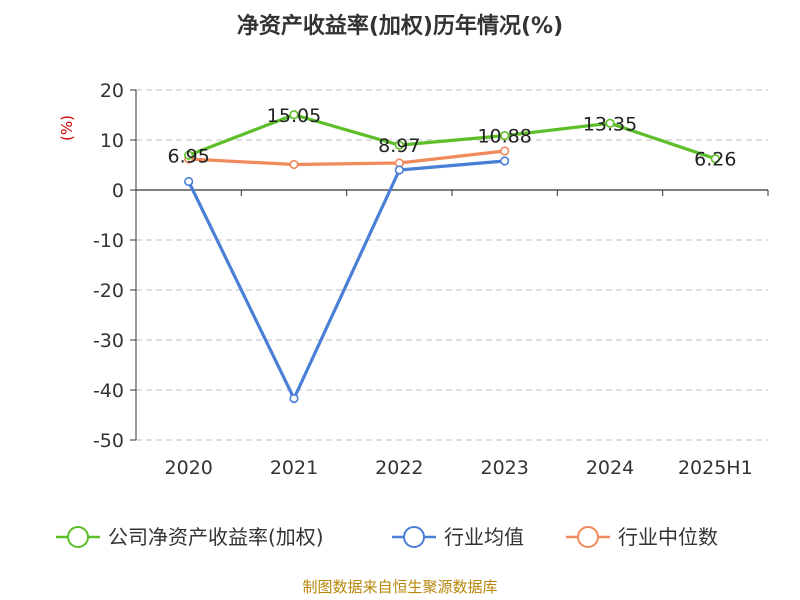 Image resolution: width=800 pixels, height=600 pixels. I want to click on y-tick-label: -10, so click(108, 241).